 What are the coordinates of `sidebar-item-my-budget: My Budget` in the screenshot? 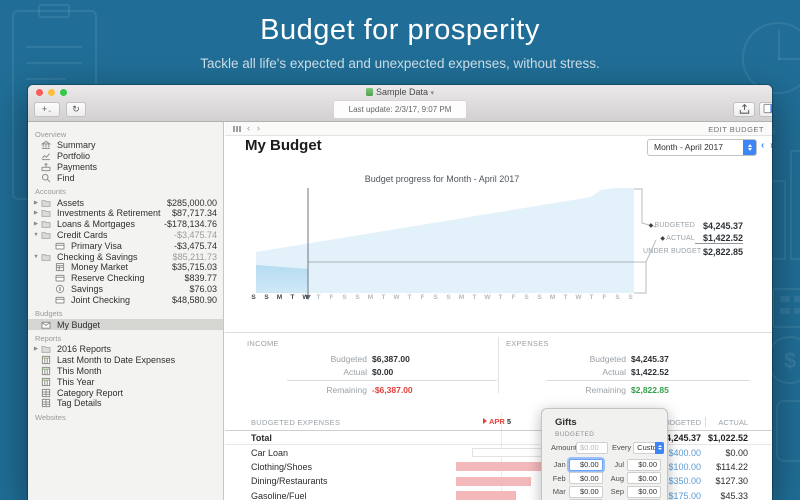 It's located at (125, 324).